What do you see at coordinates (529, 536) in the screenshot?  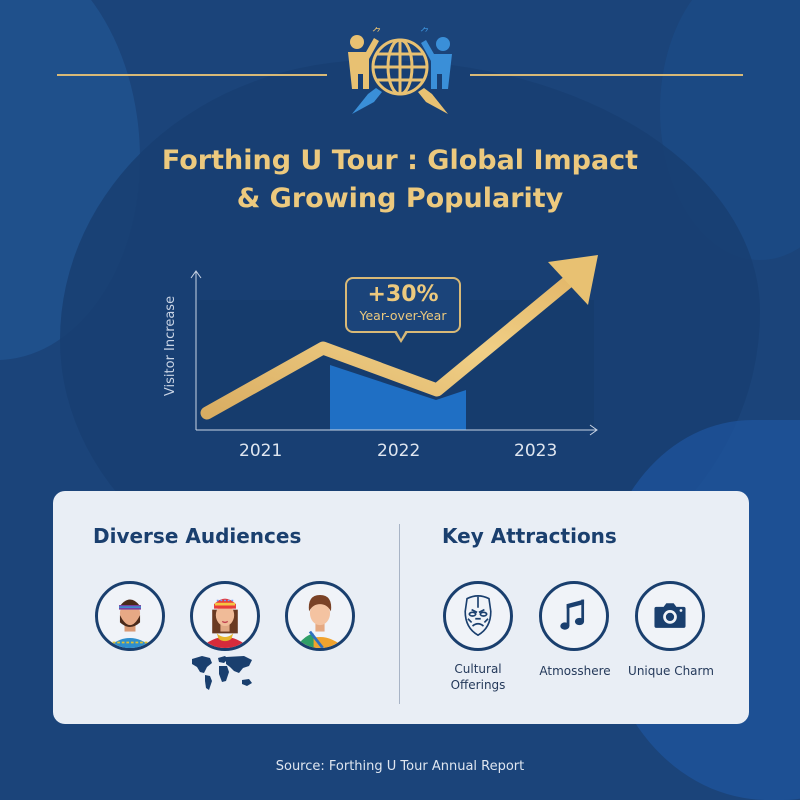 I see `section-title-attractions: Key Attractions` at bounding box center [529, 536].